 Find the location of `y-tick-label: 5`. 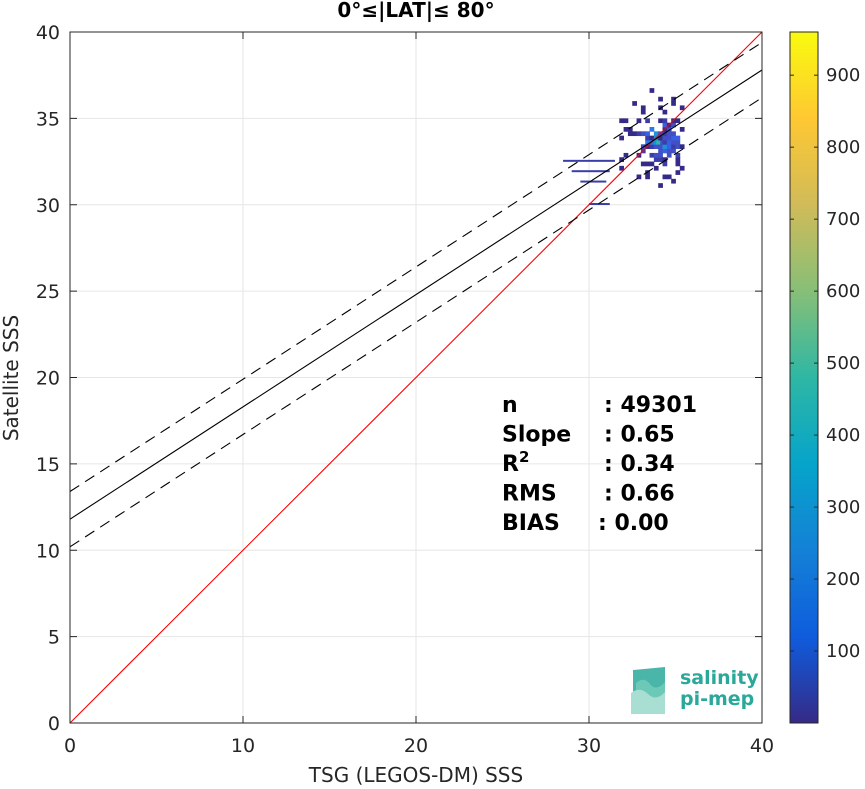

y-tick-label: 5 is located at coordinates (54, 638).